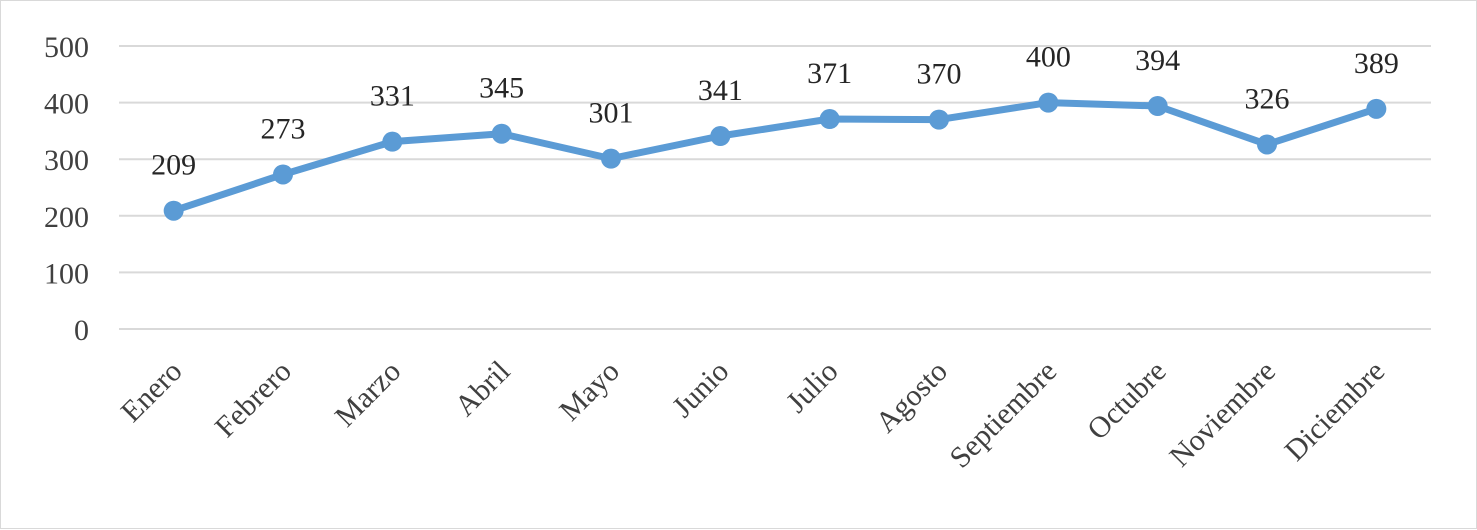 The height and width of the screenshot is (530, 1477). Describe the element at coordinates (152, 392) in the screenshot. I see `x-category-label: Enero` at that location.